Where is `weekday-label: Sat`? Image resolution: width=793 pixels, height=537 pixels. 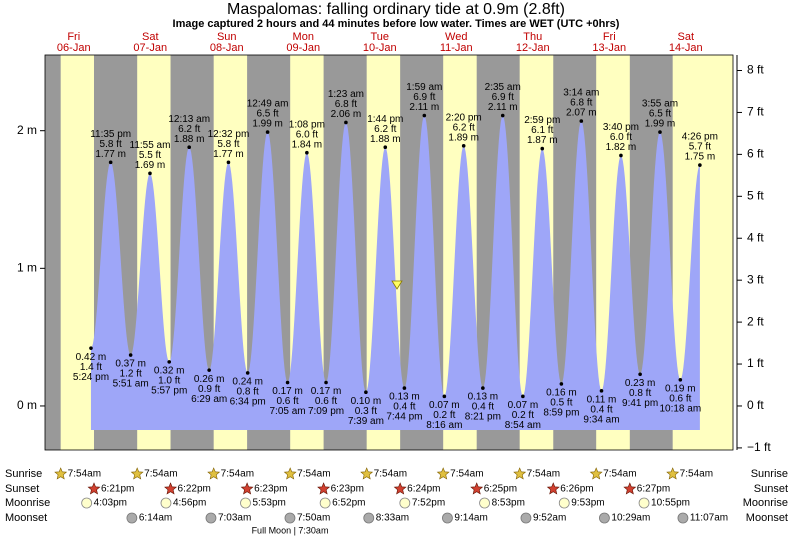 weekday-label: Sat is located at coordinates (685, 37).